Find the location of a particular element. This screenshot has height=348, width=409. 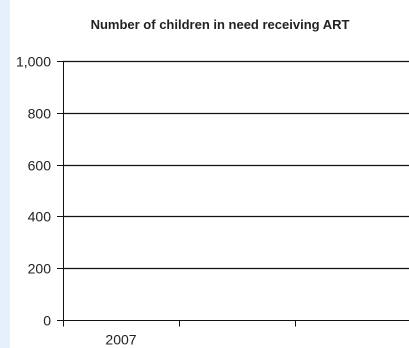

y-tick-label: 600 is located at coordinates (40, 166).